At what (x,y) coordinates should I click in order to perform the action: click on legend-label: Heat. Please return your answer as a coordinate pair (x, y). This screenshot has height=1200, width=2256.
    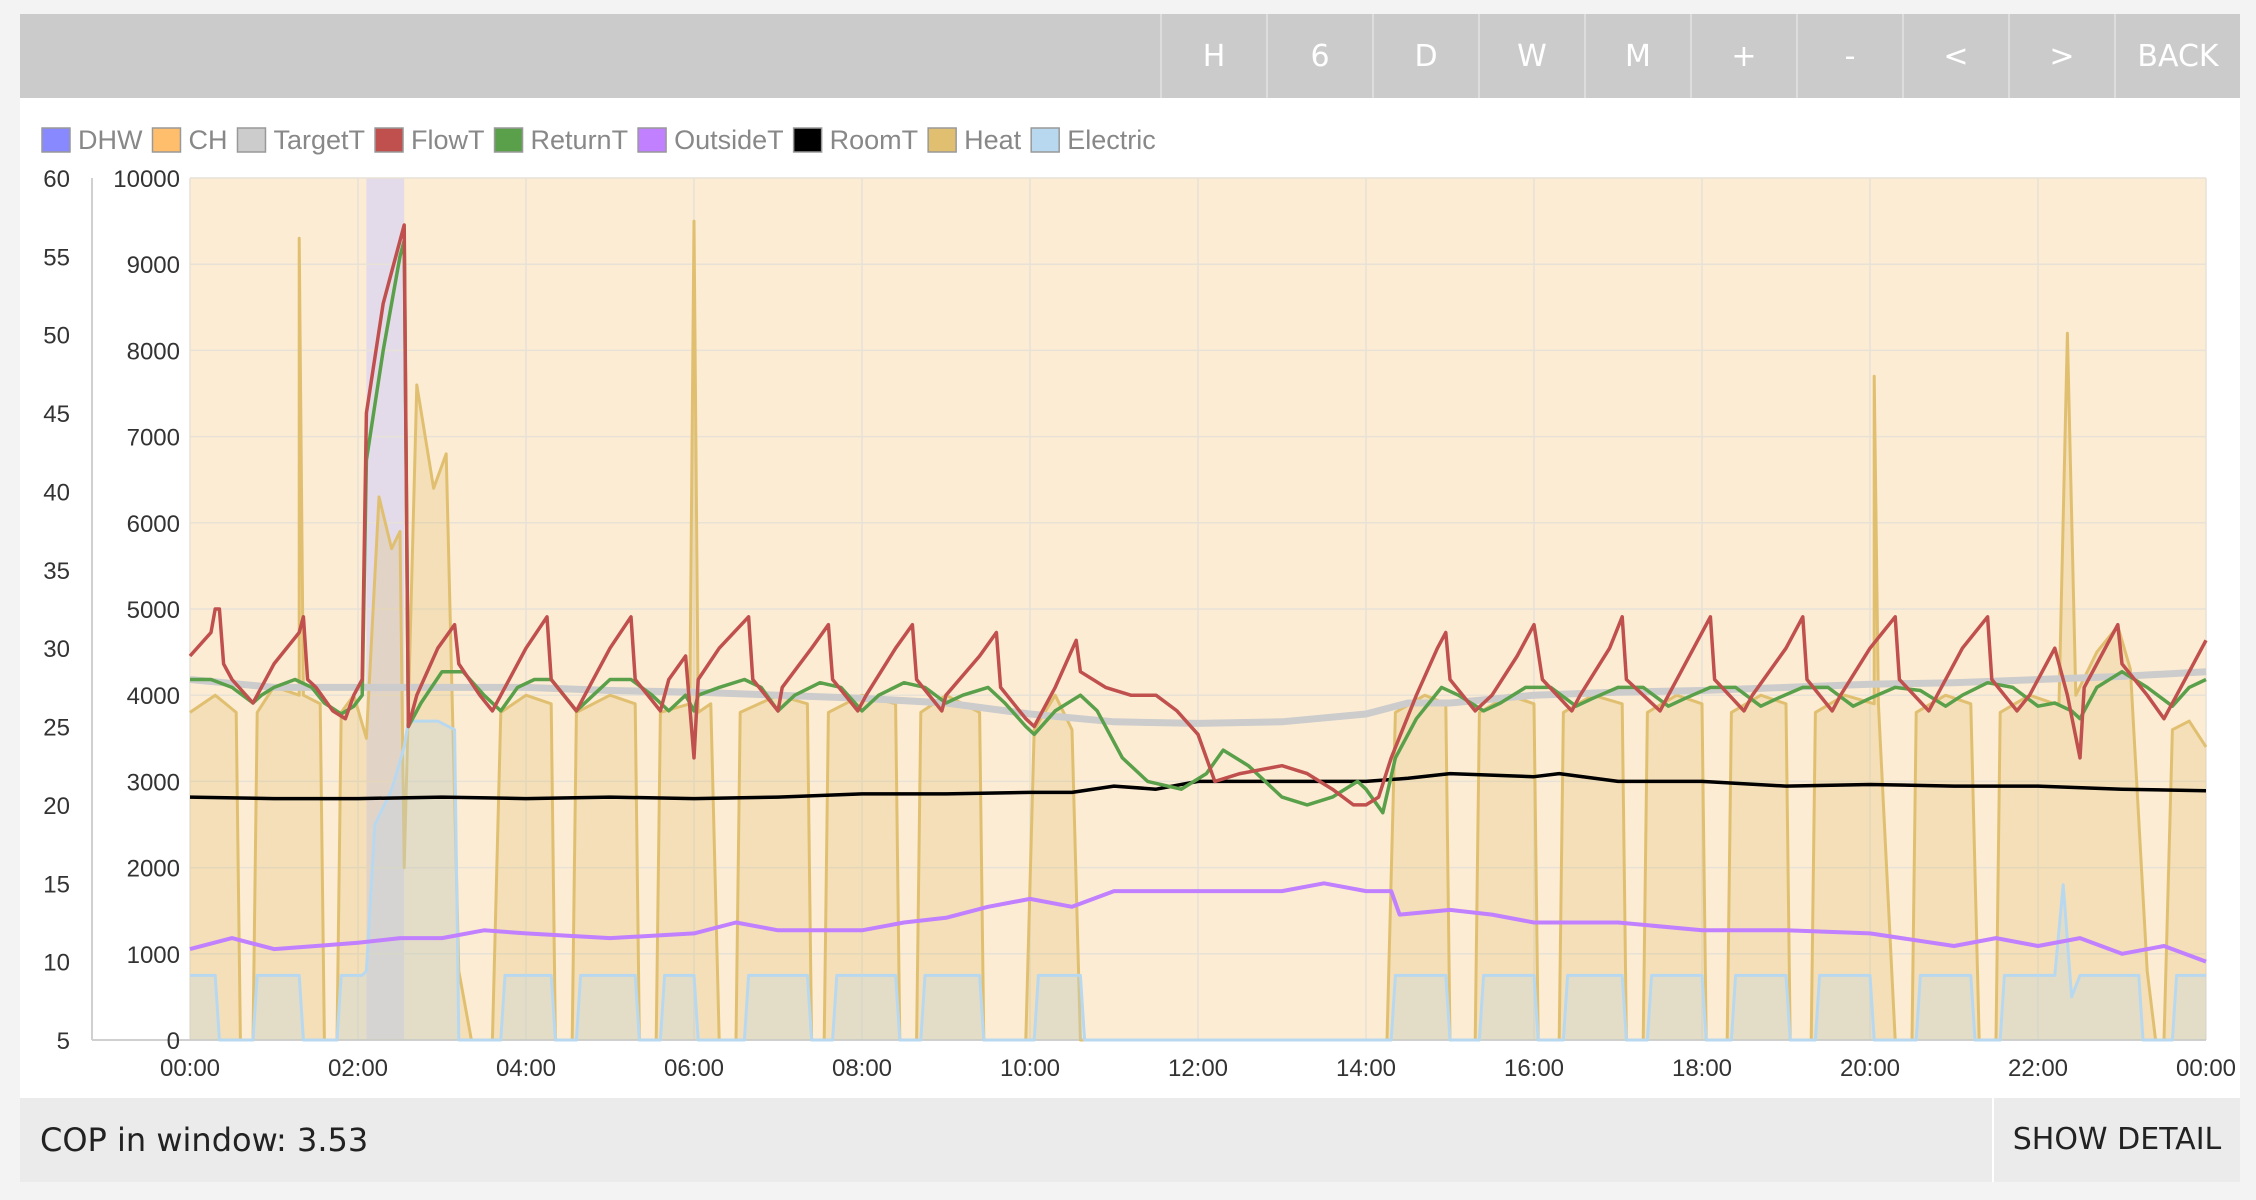
    Looking at the image, I should click on (993, 140).